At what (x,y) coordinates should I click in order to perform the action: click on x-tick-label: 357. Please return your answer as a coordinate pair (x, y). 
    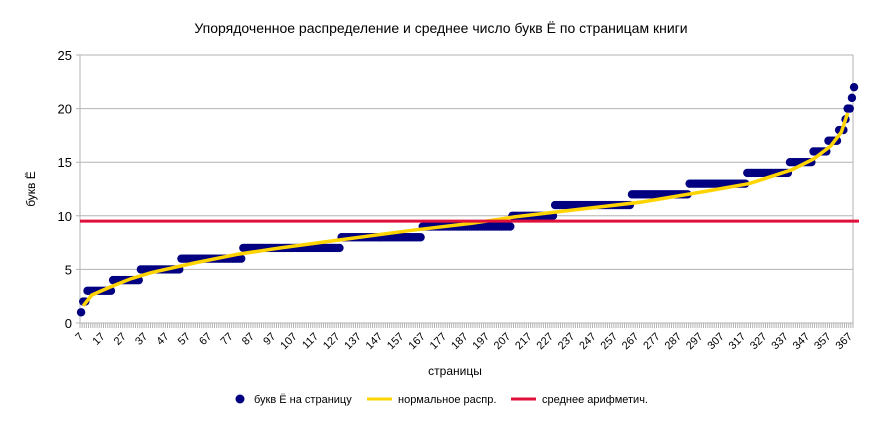
    Looking at the image, I should click on (822, 341).